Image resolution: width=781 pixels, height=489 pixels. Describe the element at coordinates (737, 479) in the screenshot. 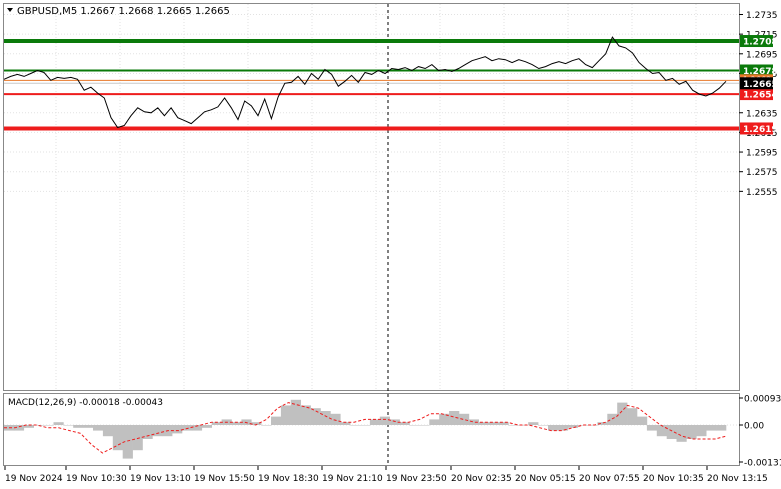

I see `time-tick-label: 20 Nov 13:15` at that location.